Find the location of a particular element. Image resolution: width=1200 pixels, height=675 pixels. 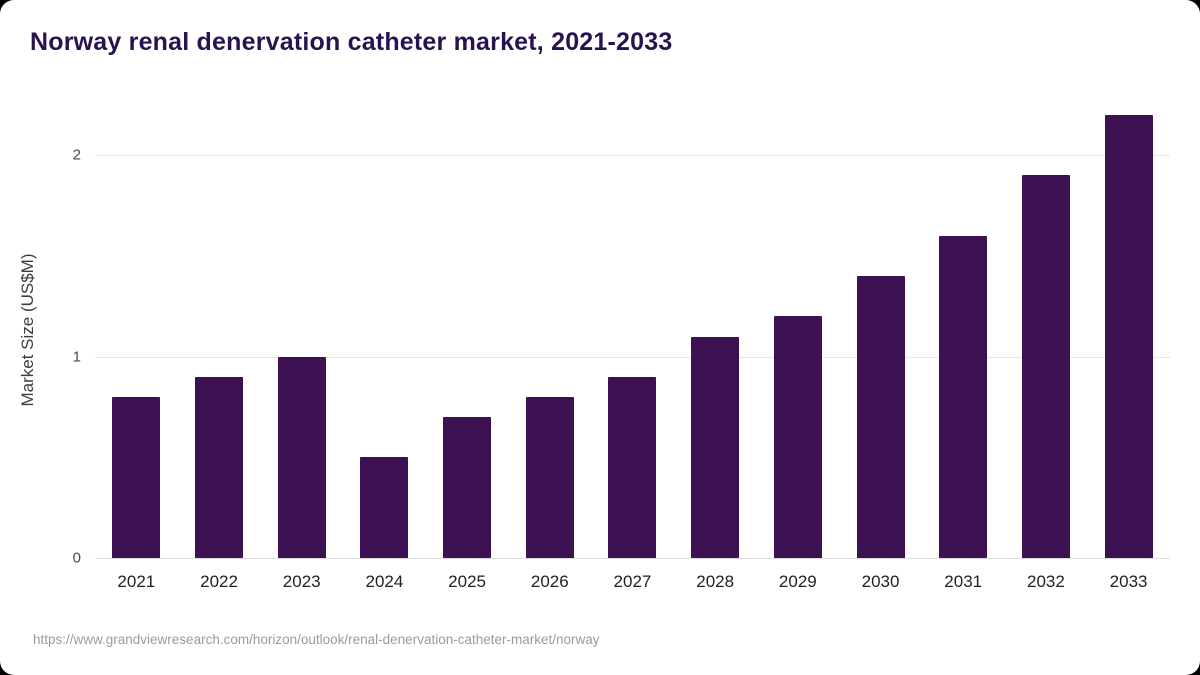

x-tick-label-2024: 2024 is located at coordinates (384, 581).